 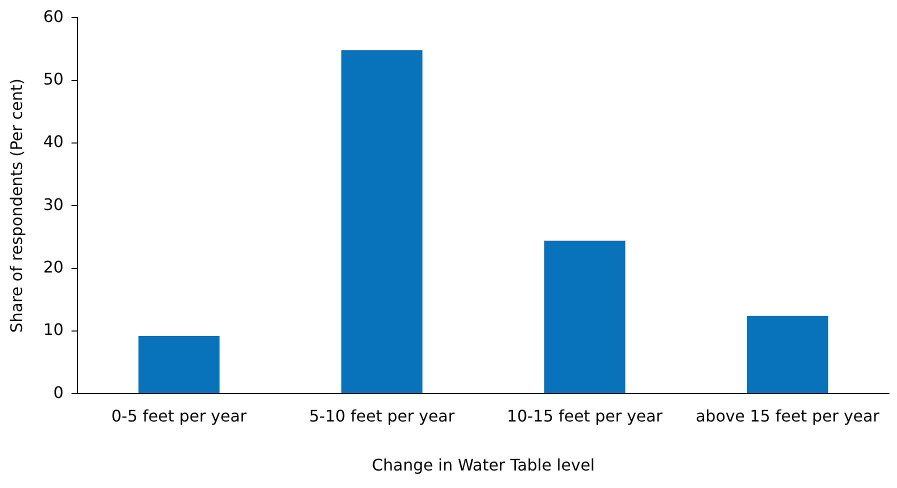 What do you see at coordinates (53, 266) in the screenshot?
I see `y-tick-label: 20` at bounding box center [53, 266].